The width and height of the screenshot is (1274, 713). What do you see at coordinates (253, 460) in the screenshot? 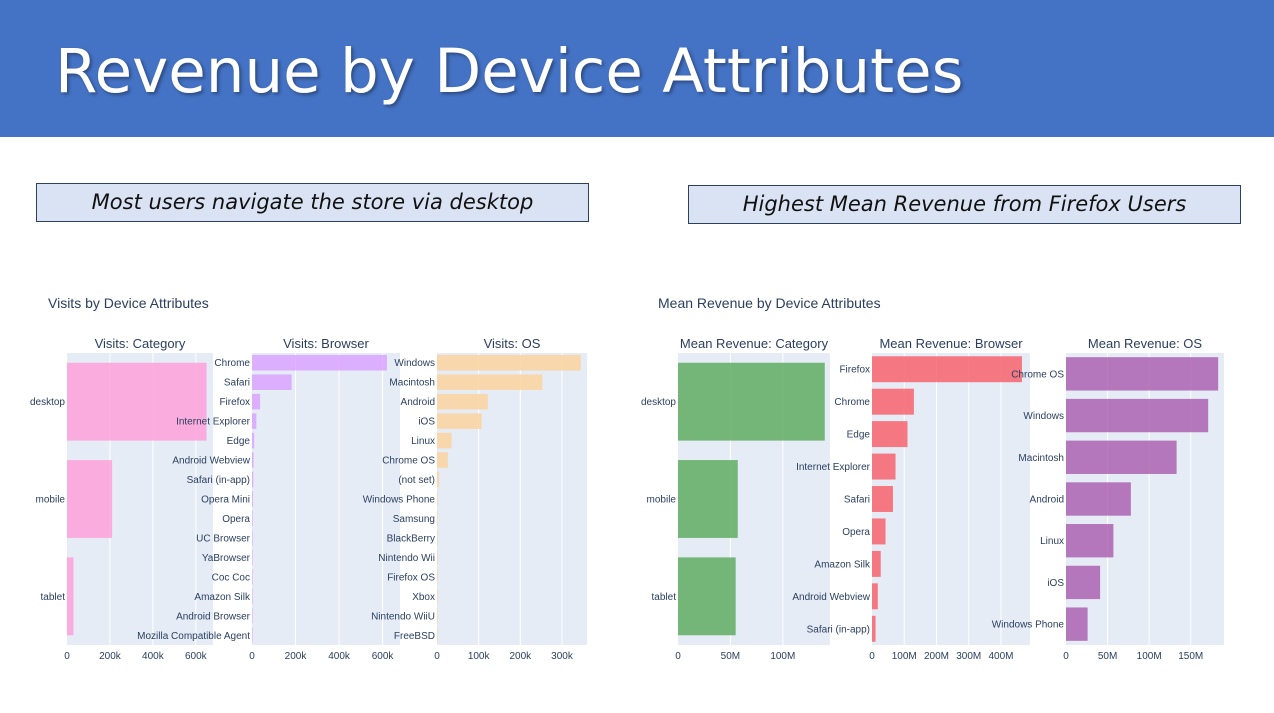
I see `chart1-bar-android-webview` at bounding box center [253, 460].